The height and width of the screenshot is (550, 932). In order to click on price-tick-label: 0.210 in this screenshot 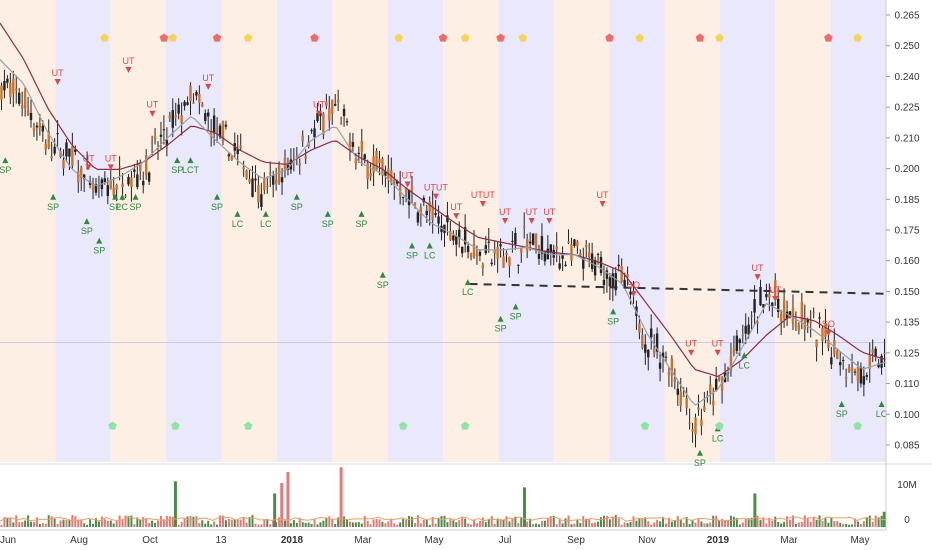, I will do `click(906, 138)`.